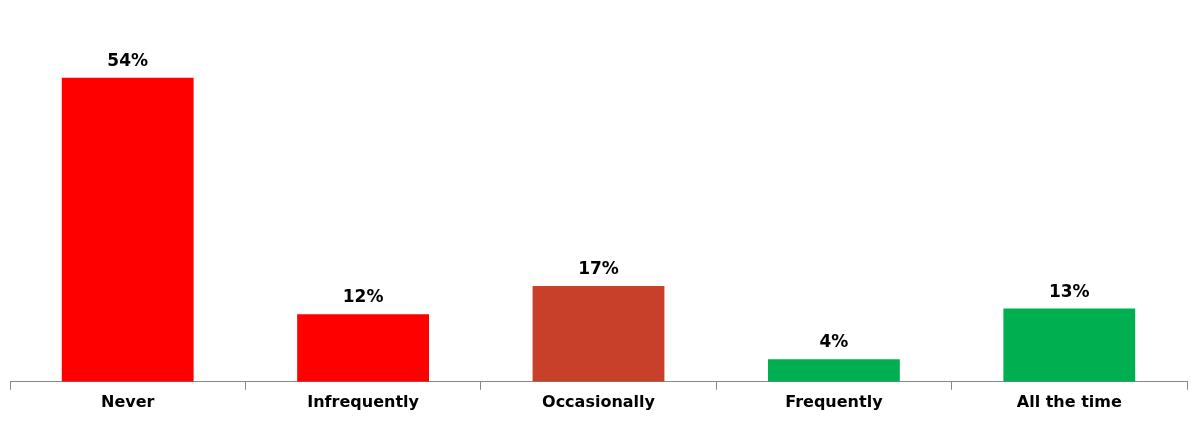  What do you see at coordinates (1069, 401) in the screenshot?
I see `x-tick-label: All the time` at bounding box center [1069, 401].